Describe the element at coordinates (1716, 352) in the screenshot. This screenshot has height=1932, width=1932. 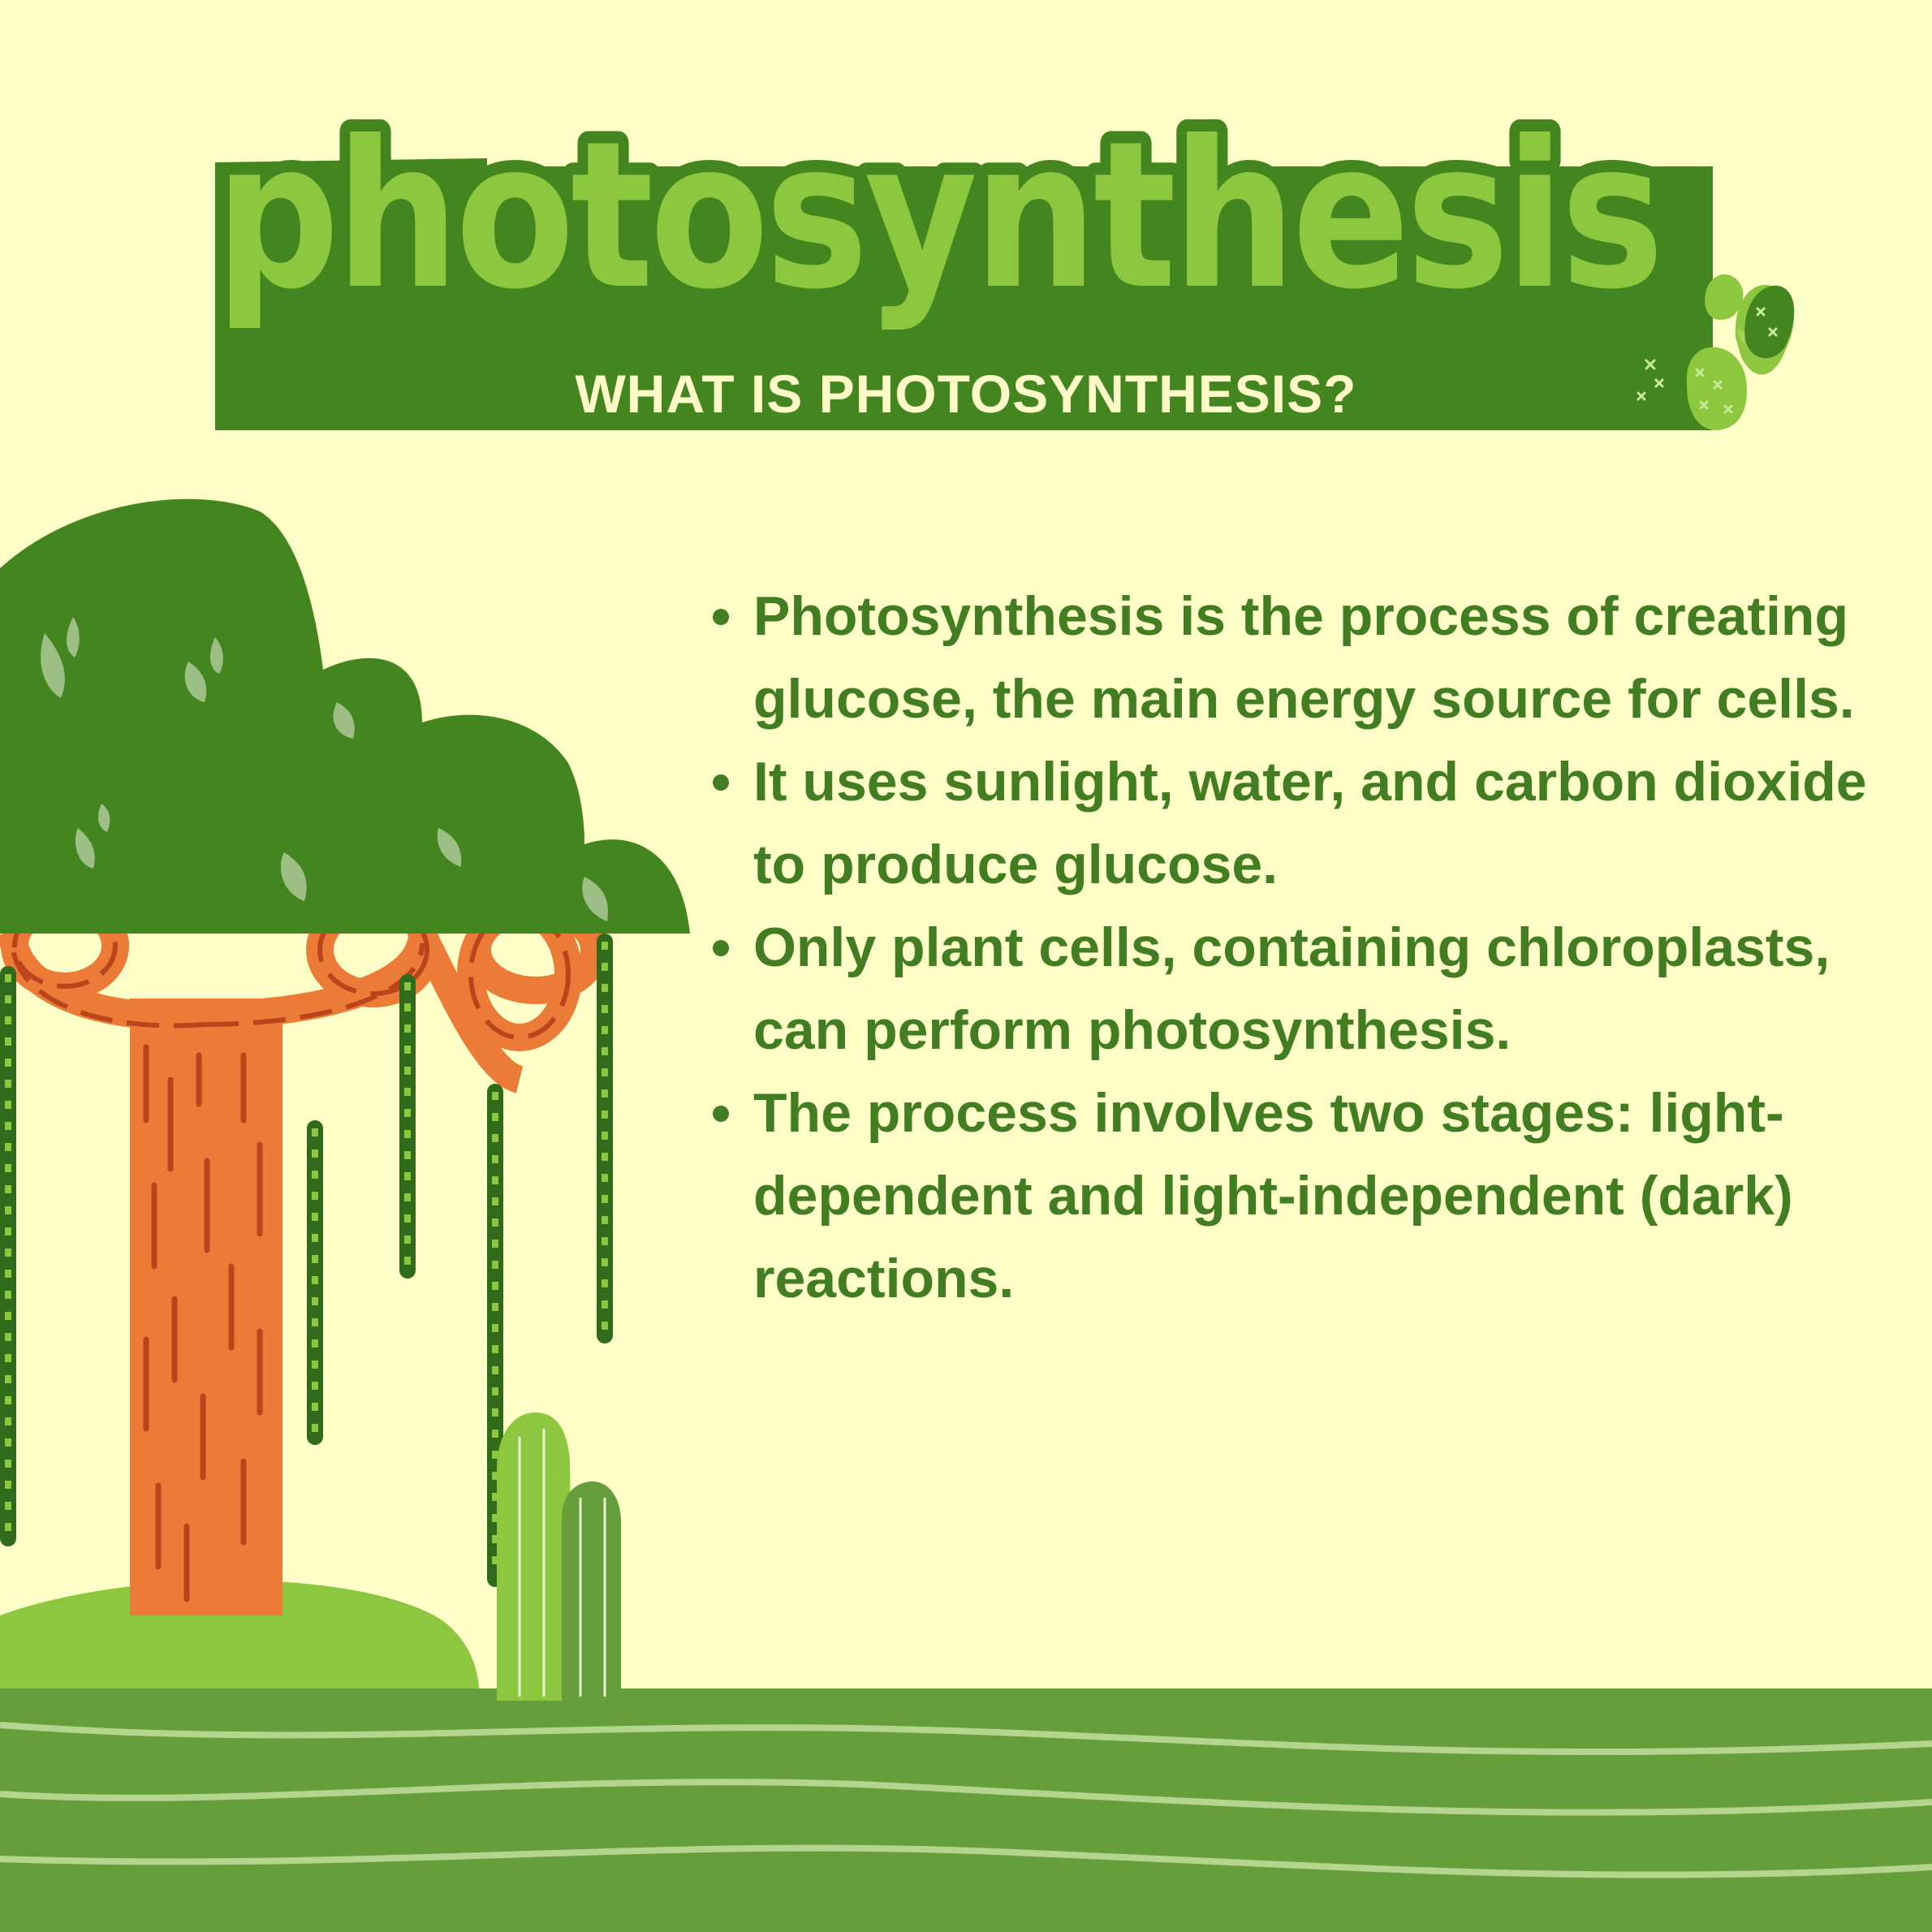
I see `cactus-icon` at that location.